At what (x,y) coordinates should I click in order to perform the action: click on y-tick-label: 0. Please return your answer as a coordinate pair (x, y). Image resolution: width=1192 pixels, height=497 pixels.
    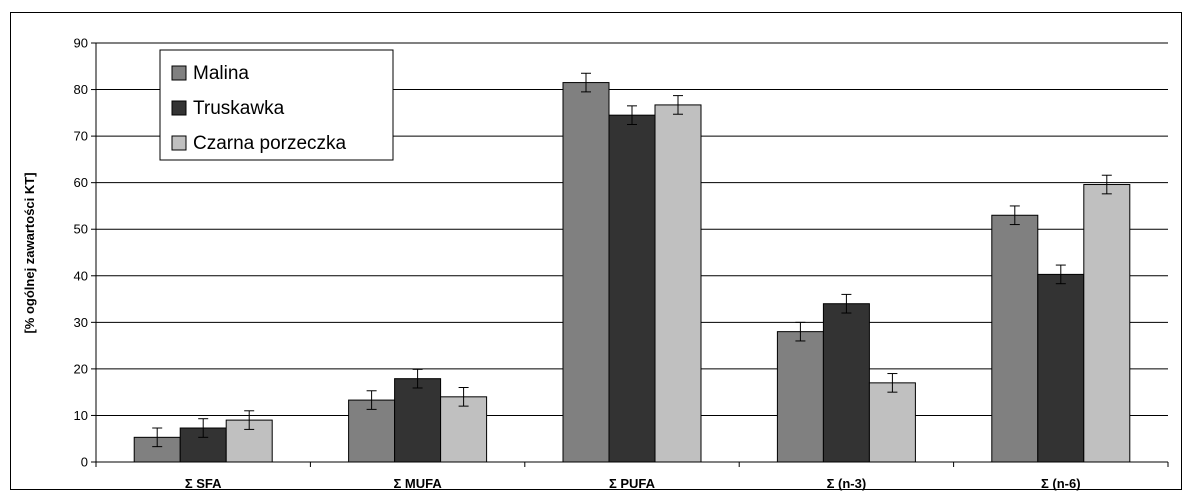
    Looking at the image, I should click on (84, 462).